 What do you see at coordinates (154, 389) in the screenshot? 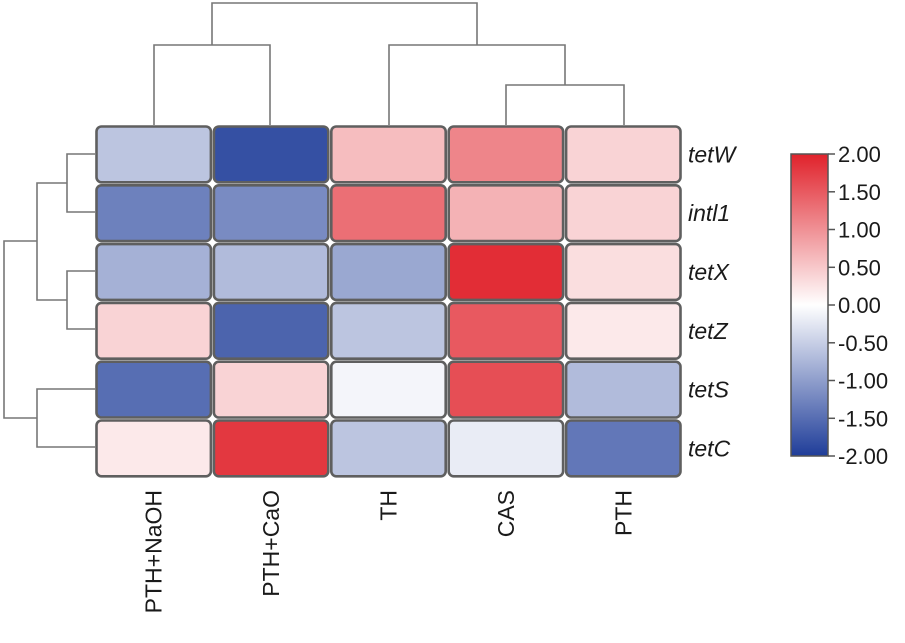
I see `heatmap-cell-tetS-PTH+NaOH` at bounding box center [154, 389].